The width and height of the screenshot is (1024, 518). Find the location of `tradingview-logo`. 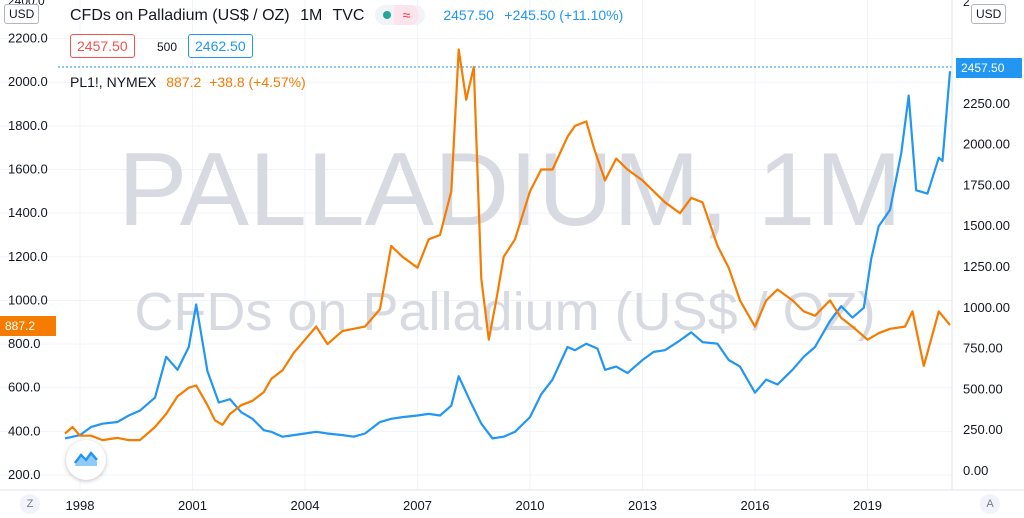

tradingview-logo is located at coordinates (86, 460).